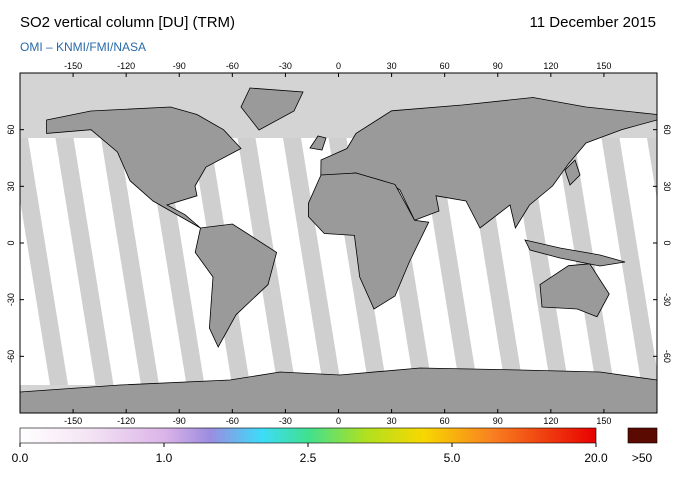  Describe the element at coordinates (642, 458) in the screenshot. I see `colorbar-overflow-label: >50` at that location.